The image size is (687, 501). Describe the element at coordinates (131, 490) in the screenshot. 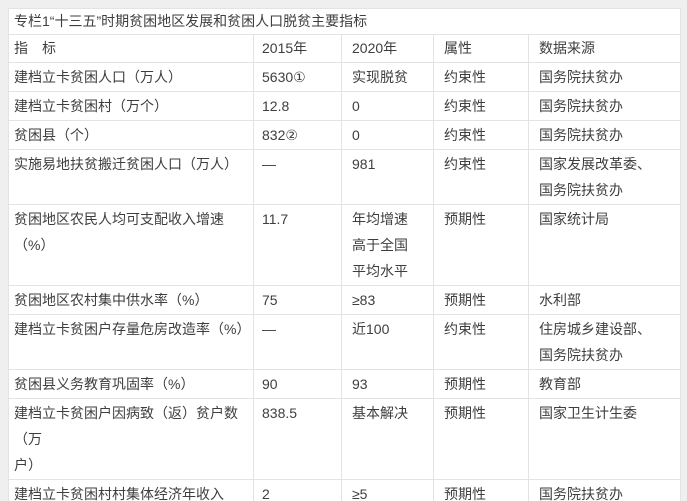

I see `indicator-cell: 建档立卡贫困村村集体经济年收入（万元 ）` at that location.